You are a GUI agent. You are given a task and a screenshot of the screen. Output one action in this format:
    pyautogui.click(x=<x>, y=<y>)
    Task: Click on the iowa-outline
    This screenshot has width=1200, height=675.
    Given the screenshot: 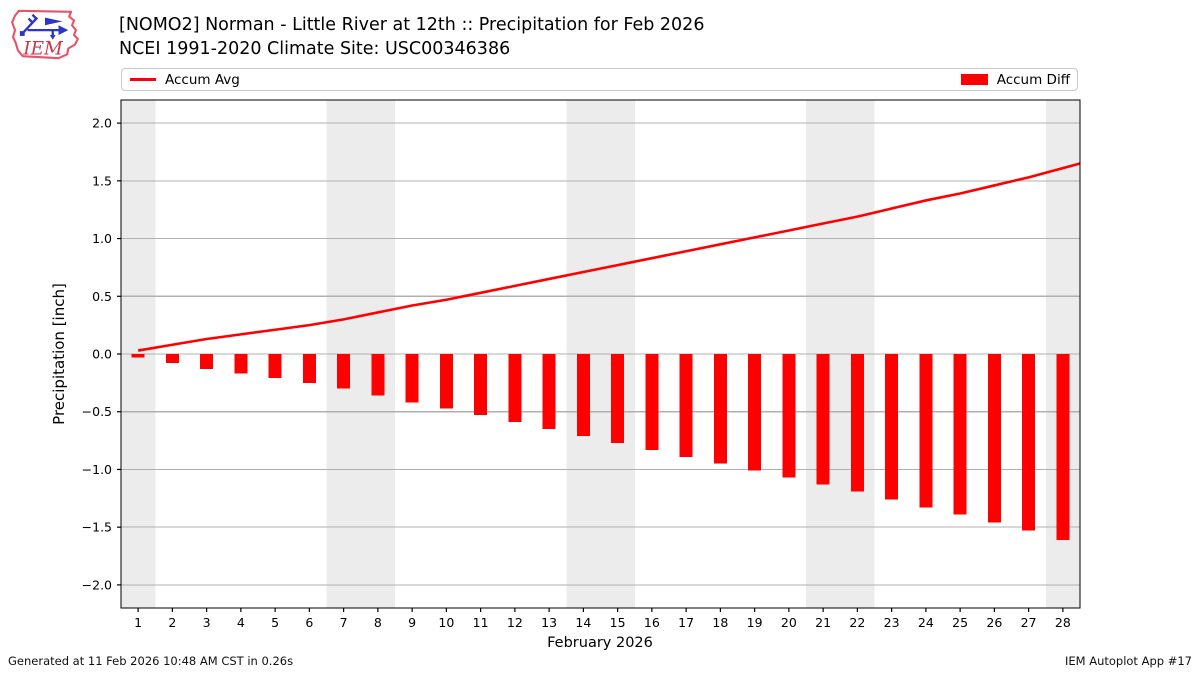 What is the action you would take?
    pyautogui.click(x=45, y=34)
    